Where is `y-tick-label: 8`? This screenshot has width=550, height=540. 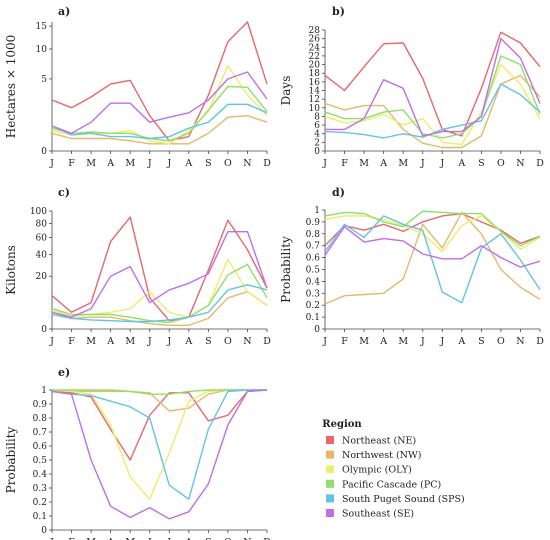 y-tick-label: 8 is located at coordinates (317, 117).